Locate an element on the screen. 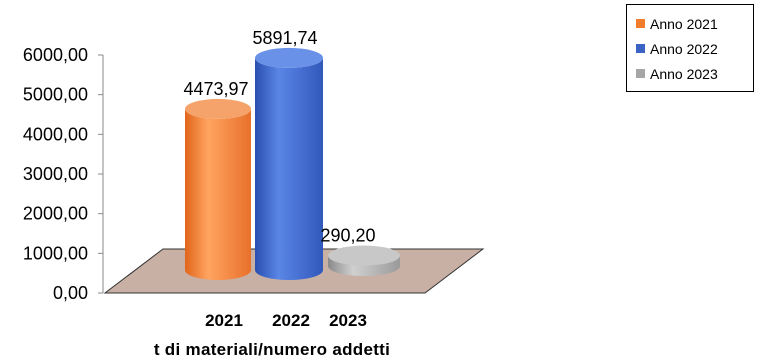  bar-2022 is located at coordinates (289, 163).